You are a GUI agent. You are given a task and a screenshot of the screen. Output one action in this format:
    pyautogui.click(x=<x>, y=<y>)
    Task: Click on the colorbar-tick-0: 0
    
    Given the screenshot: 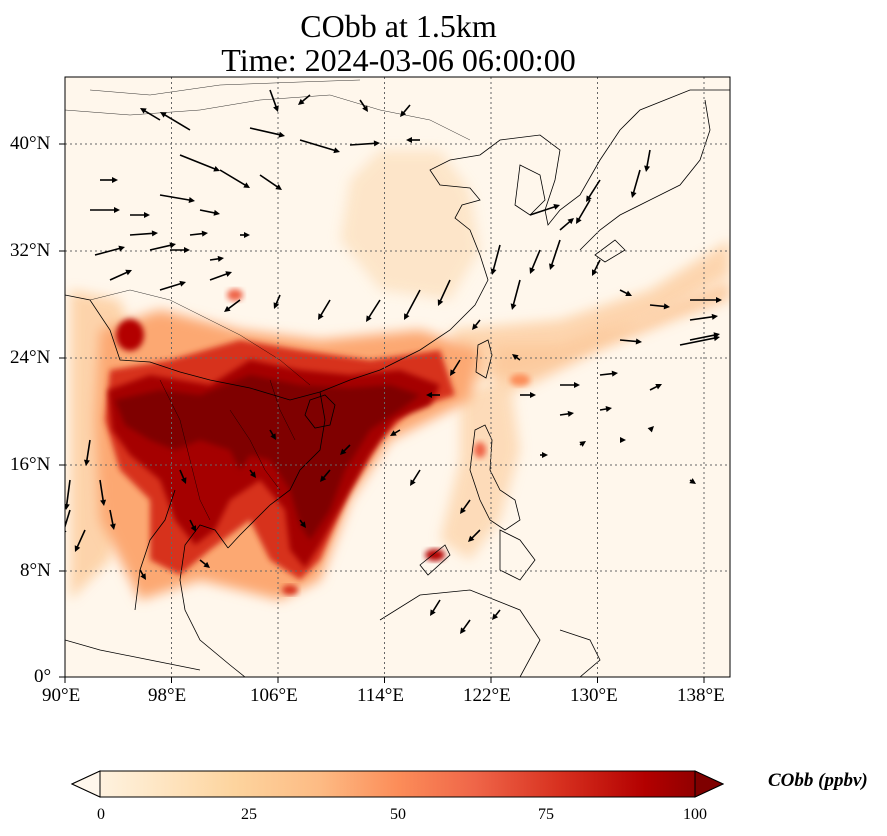 What is the action you would take?
    pyautogui.click(x=101, y=814)
    